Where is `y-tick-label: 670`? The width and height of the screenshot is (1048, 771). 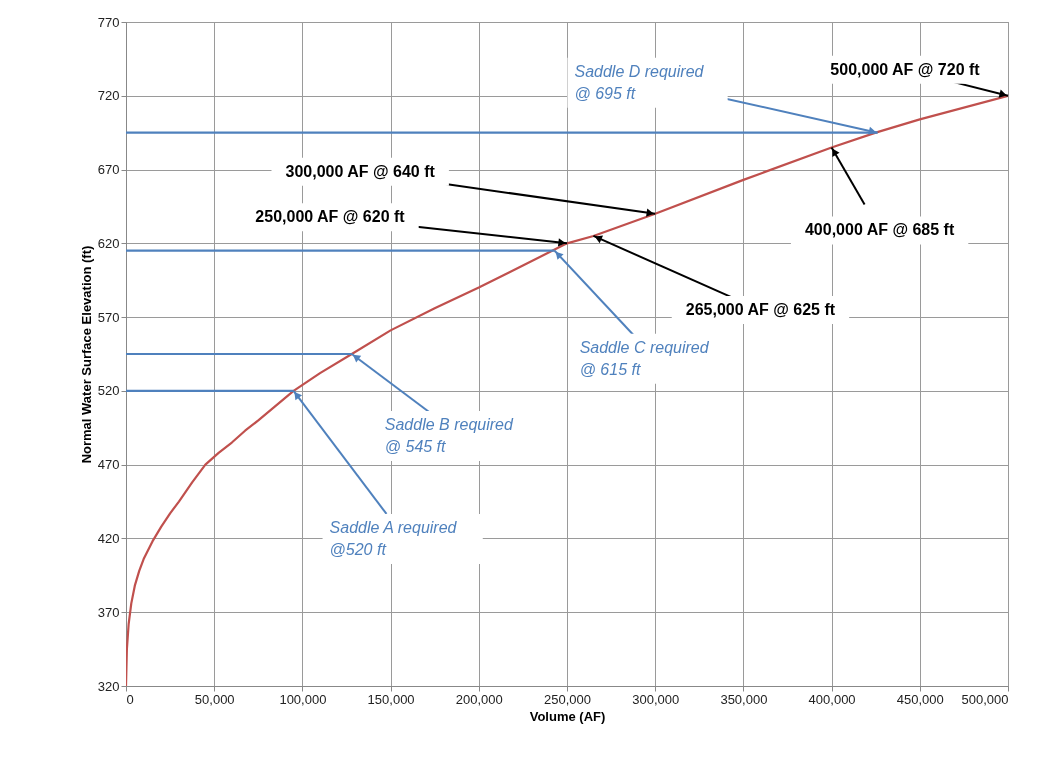 y-tick-label: 670 is located at coordinates (108, 170).